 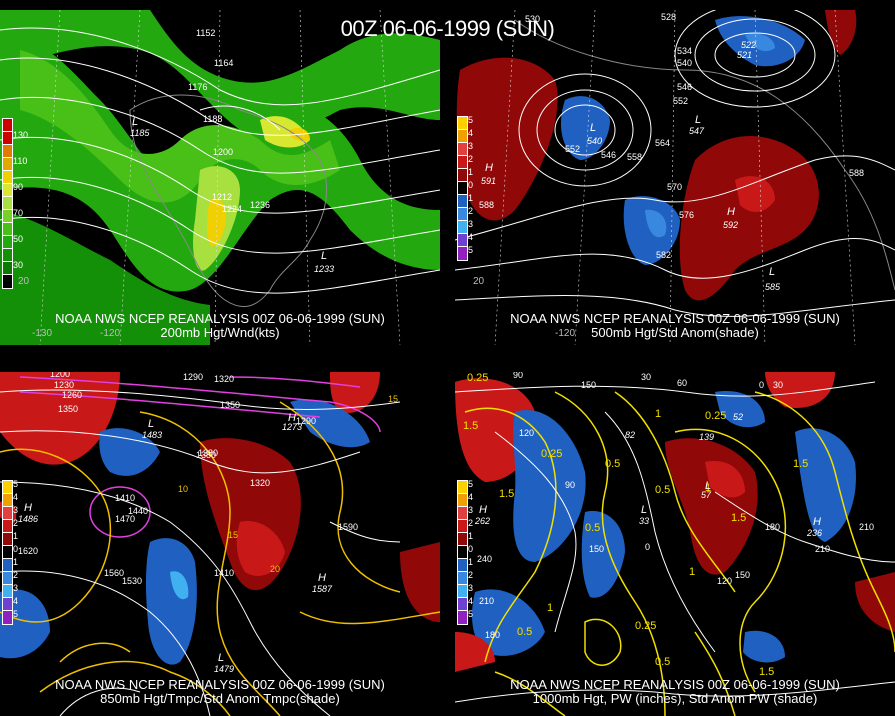 What do you see at coordinates (773, 527) in the screenshot?
I see `contour-label: 180` at bounding box center [773, 527].